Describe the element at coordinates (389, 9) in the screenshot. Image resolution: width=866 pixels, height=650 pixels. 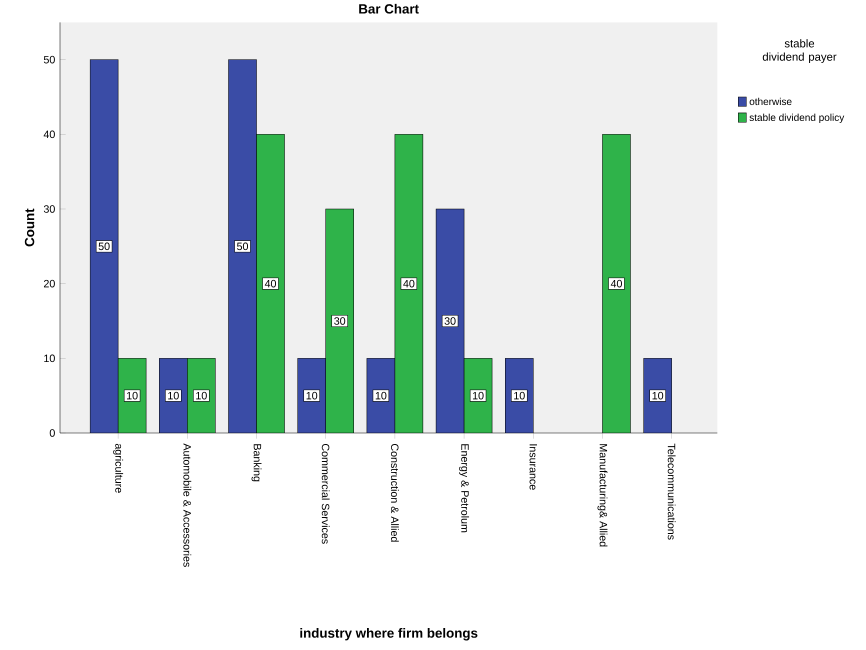
I see `chart-title: Bar Chart` at that location.